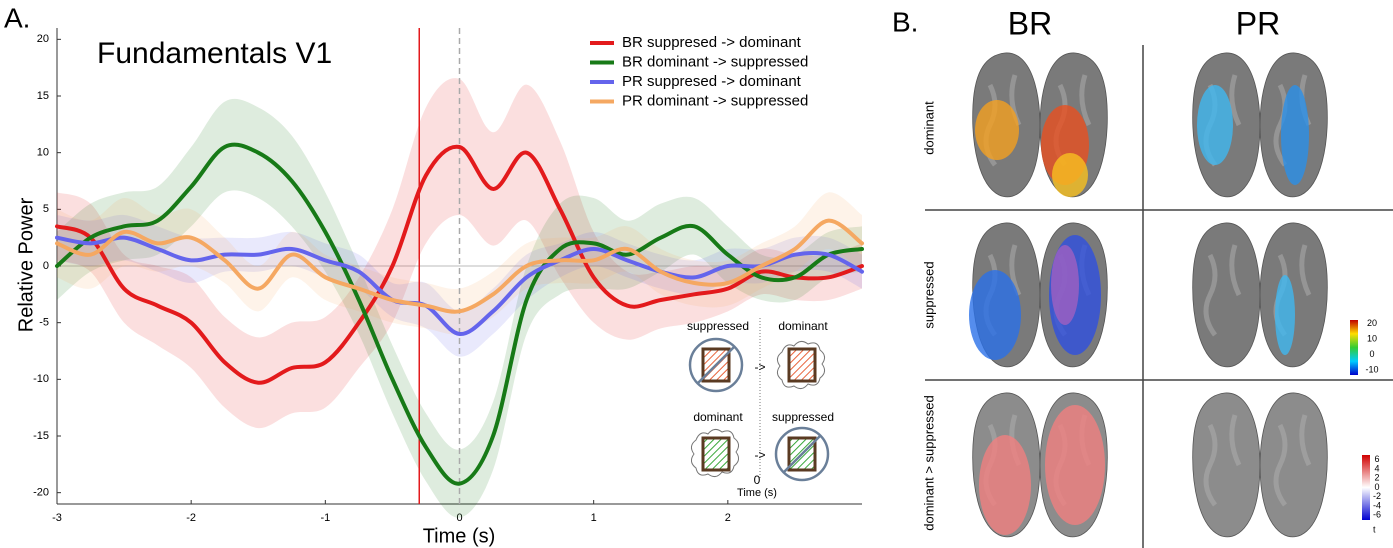 This screenshot has height=548, width=1393. Describe the element at coordinates (928, 294) in the screenshot. I see `row-label: suppressed` at that location.